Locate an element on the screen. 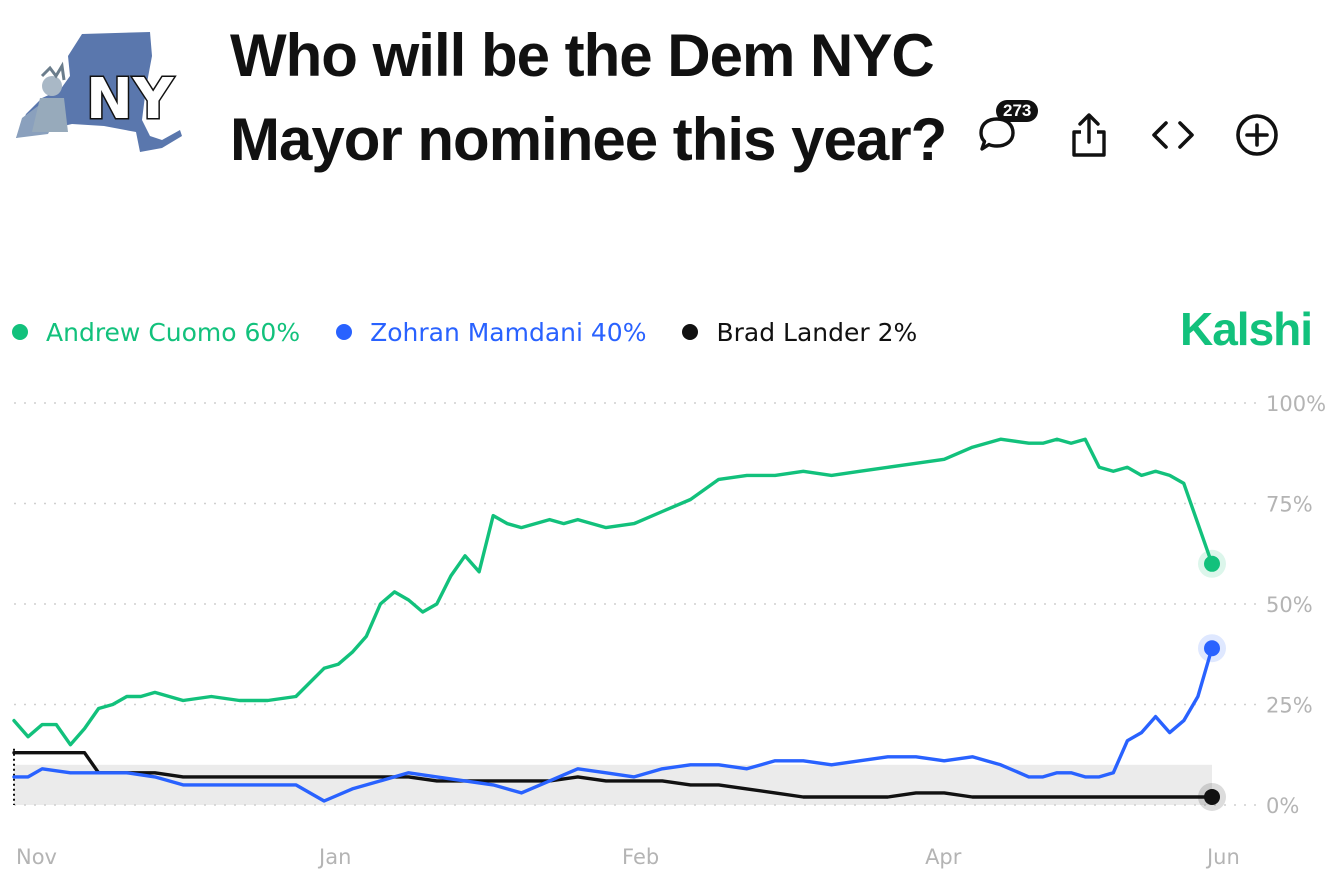 The image size is (1336, 875). series-line-brad-lander is located at coordinates (613, 775).